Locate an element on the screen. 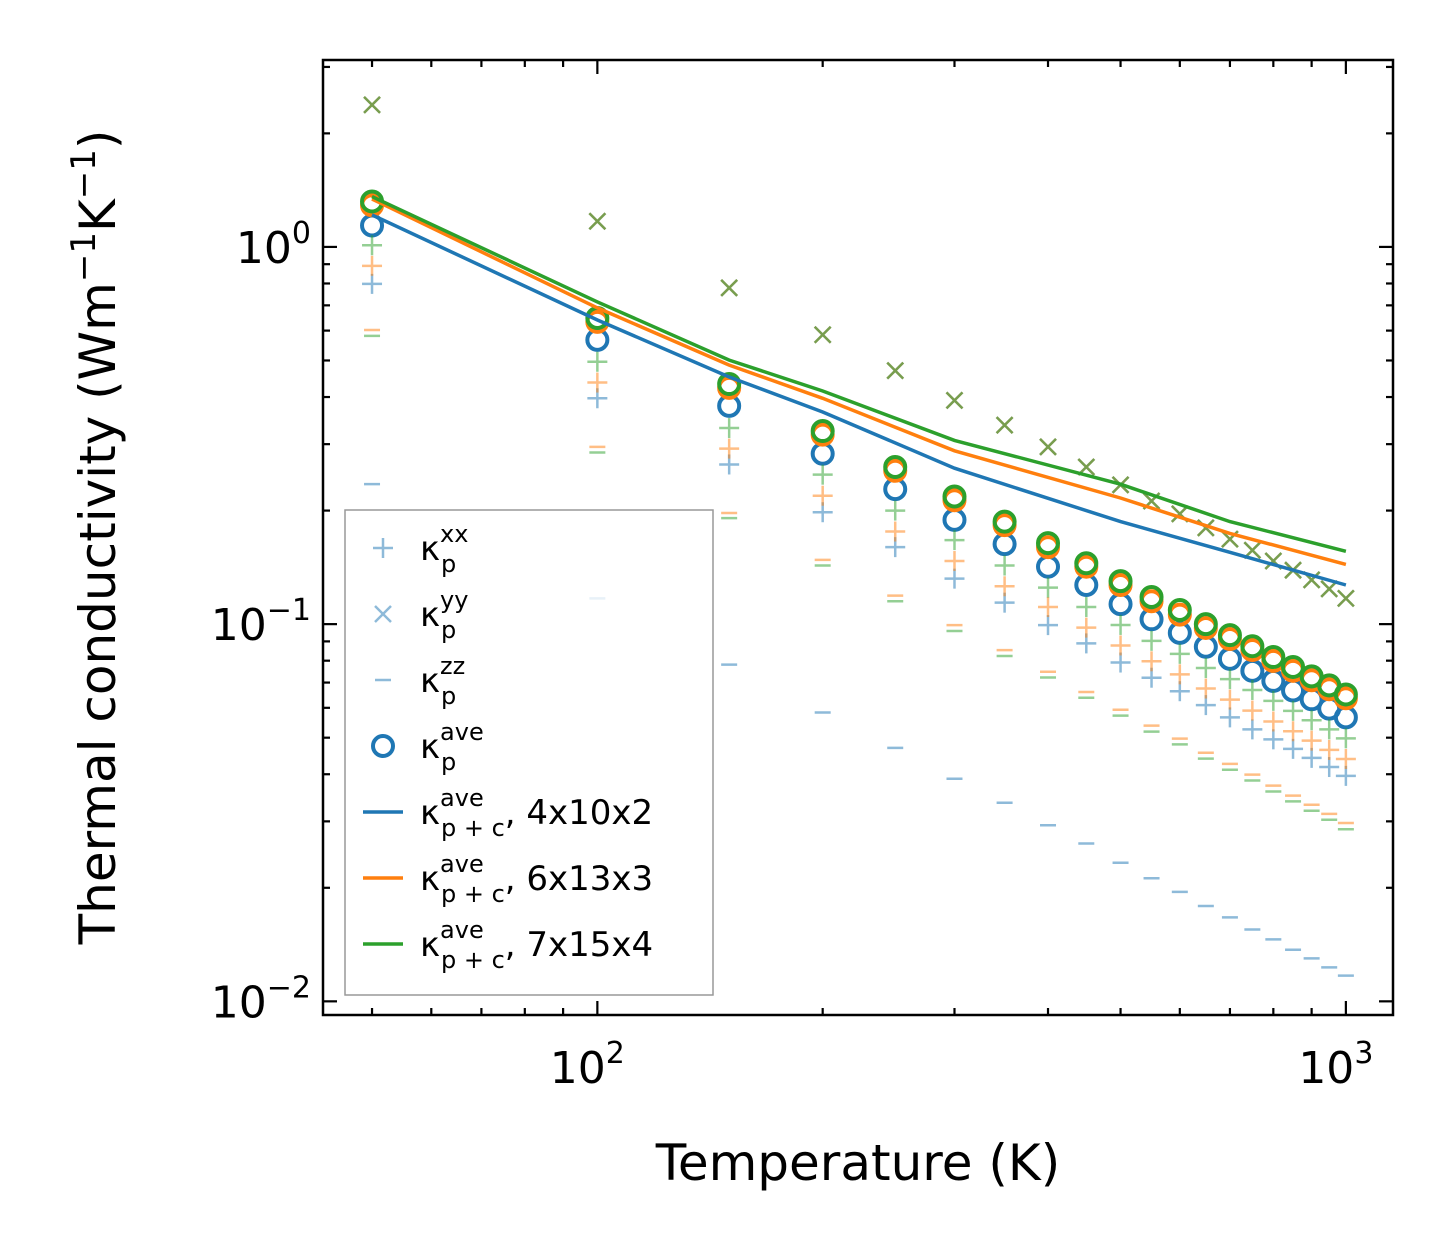 The height and width of the screenshot is (1254, 1454). y-tick-label: 10⁻² is located at coordinates (261, 999).